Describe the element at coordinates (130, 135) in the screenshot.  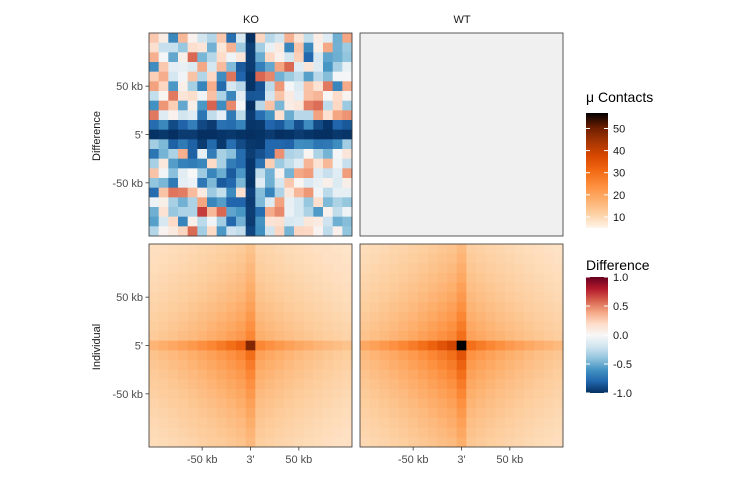
I see `y-axis-difference: 50 kb 5' -50 kb` at that location.